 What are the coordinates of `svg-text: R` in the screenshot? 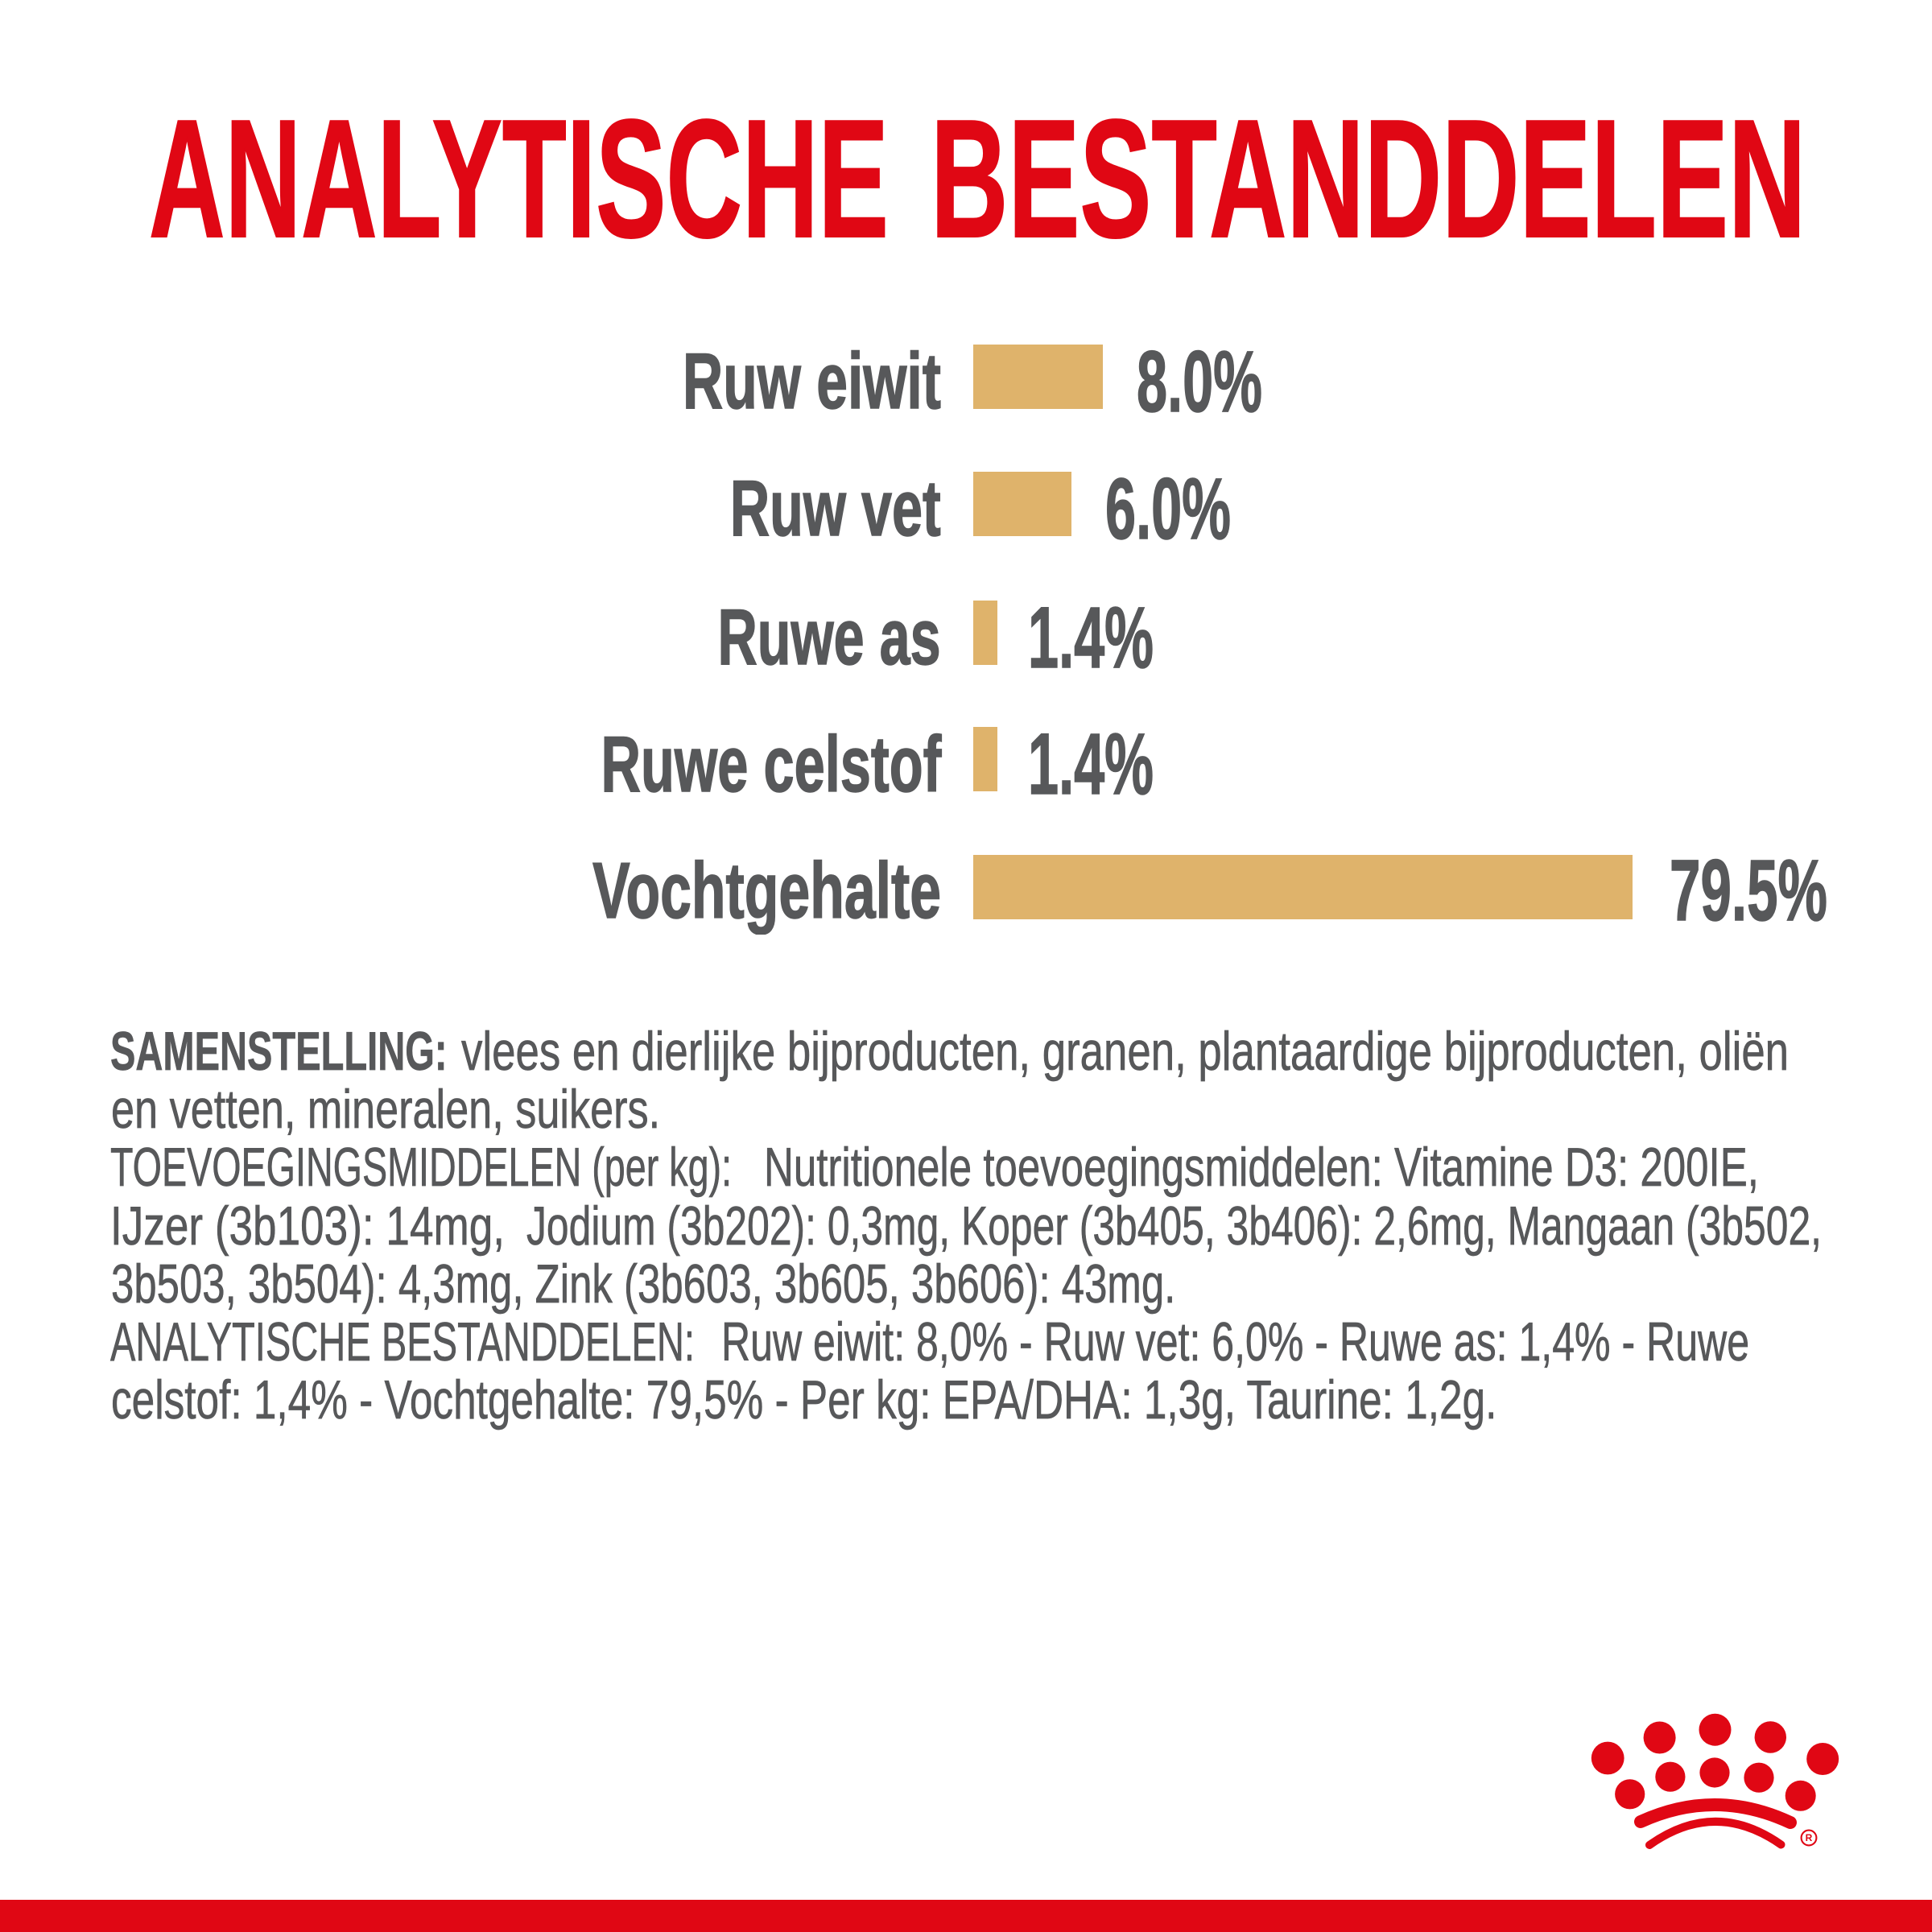 It's located at (1809, 1837).